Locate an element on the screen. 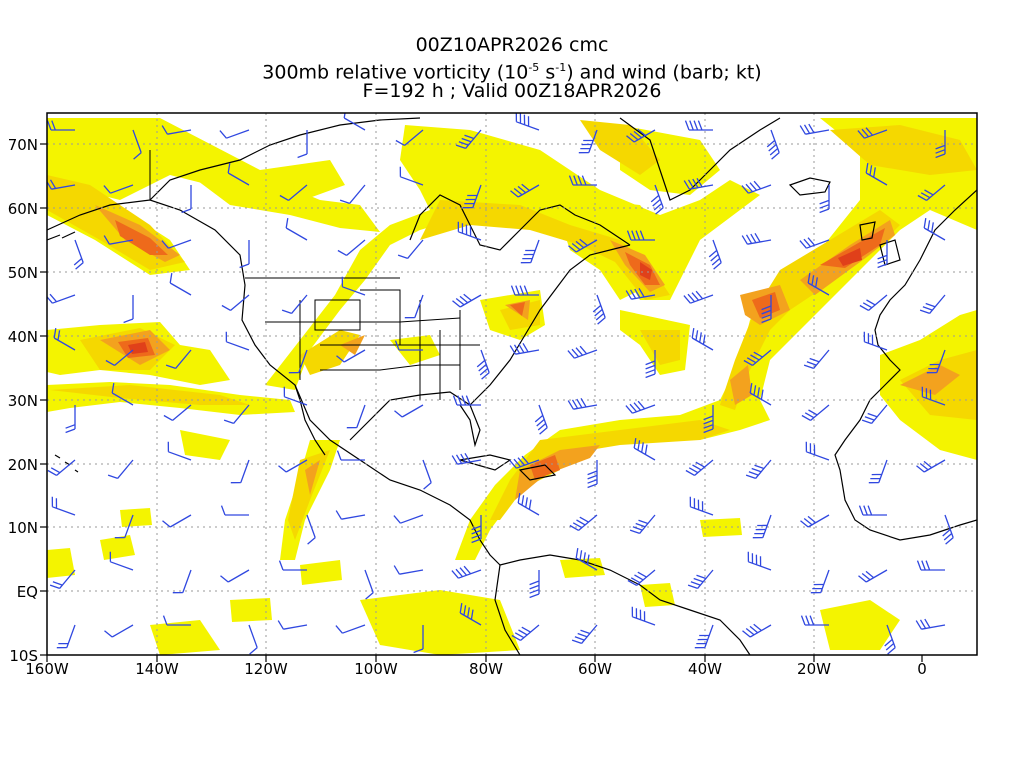 The width and height of the screenshot is (1024, 768). chart-title: 00Z10APR2026 cmc is located at coordinates (512, 45).